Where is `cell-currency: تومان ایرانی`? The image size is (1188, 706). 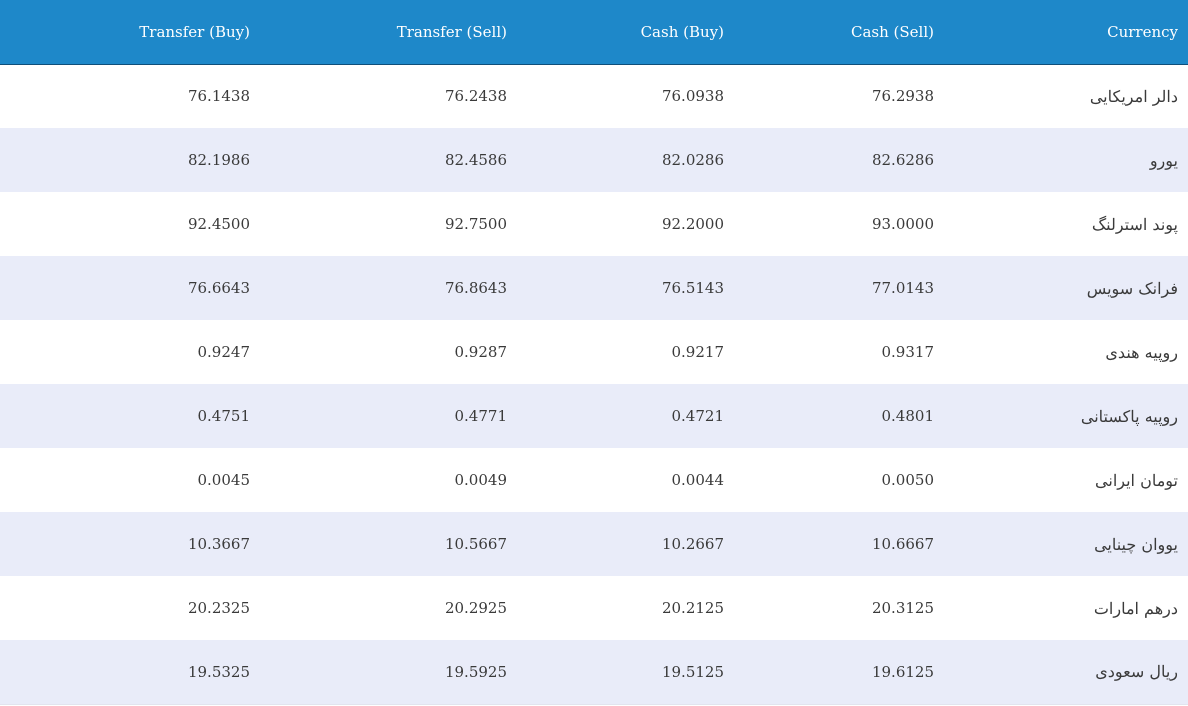 cell-currency: تومان ایرانی is located at coordinates (1136, 480).